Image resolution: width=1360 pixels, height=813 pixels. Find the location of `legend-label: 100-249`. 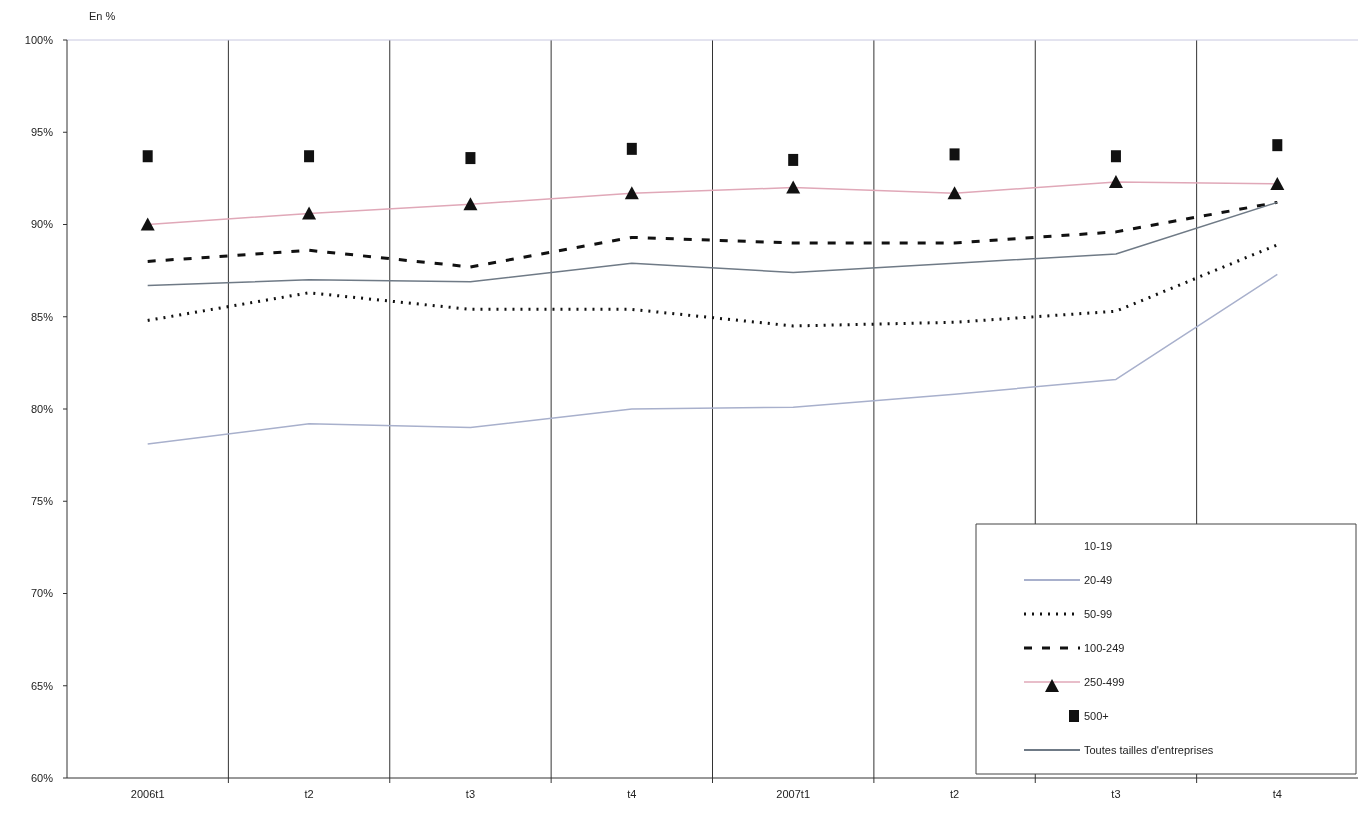

legend-label: 100-249 is located at coordinates (1104, 647).